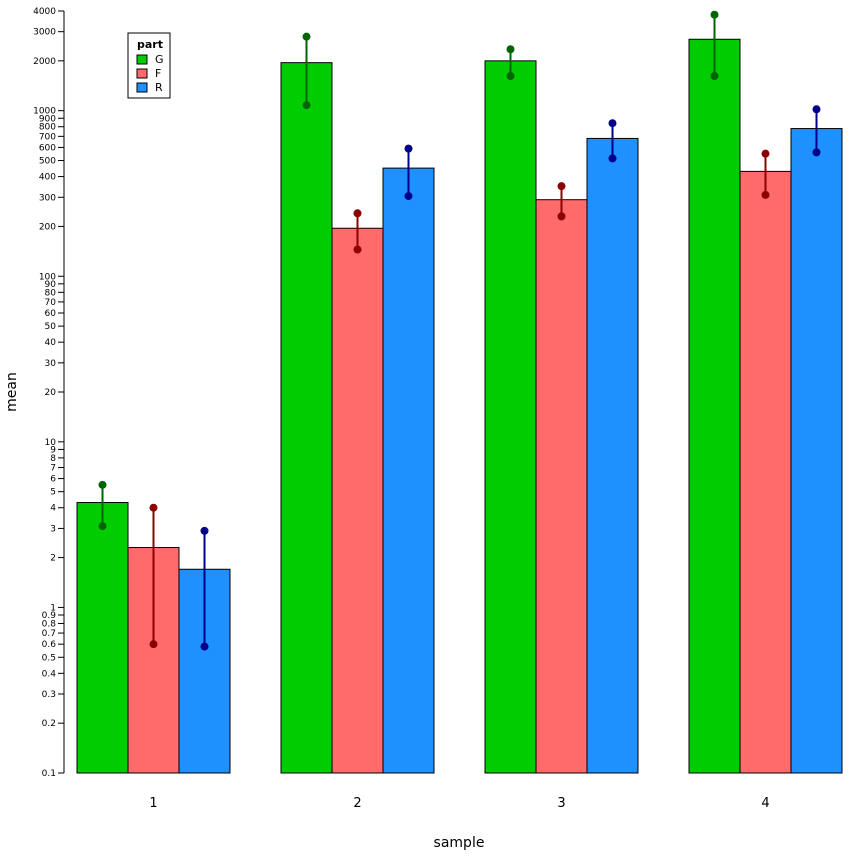  Describe the element at coordinates (49, 624) in the screenshot. I see `y-tick-label: 0.8` at that location.